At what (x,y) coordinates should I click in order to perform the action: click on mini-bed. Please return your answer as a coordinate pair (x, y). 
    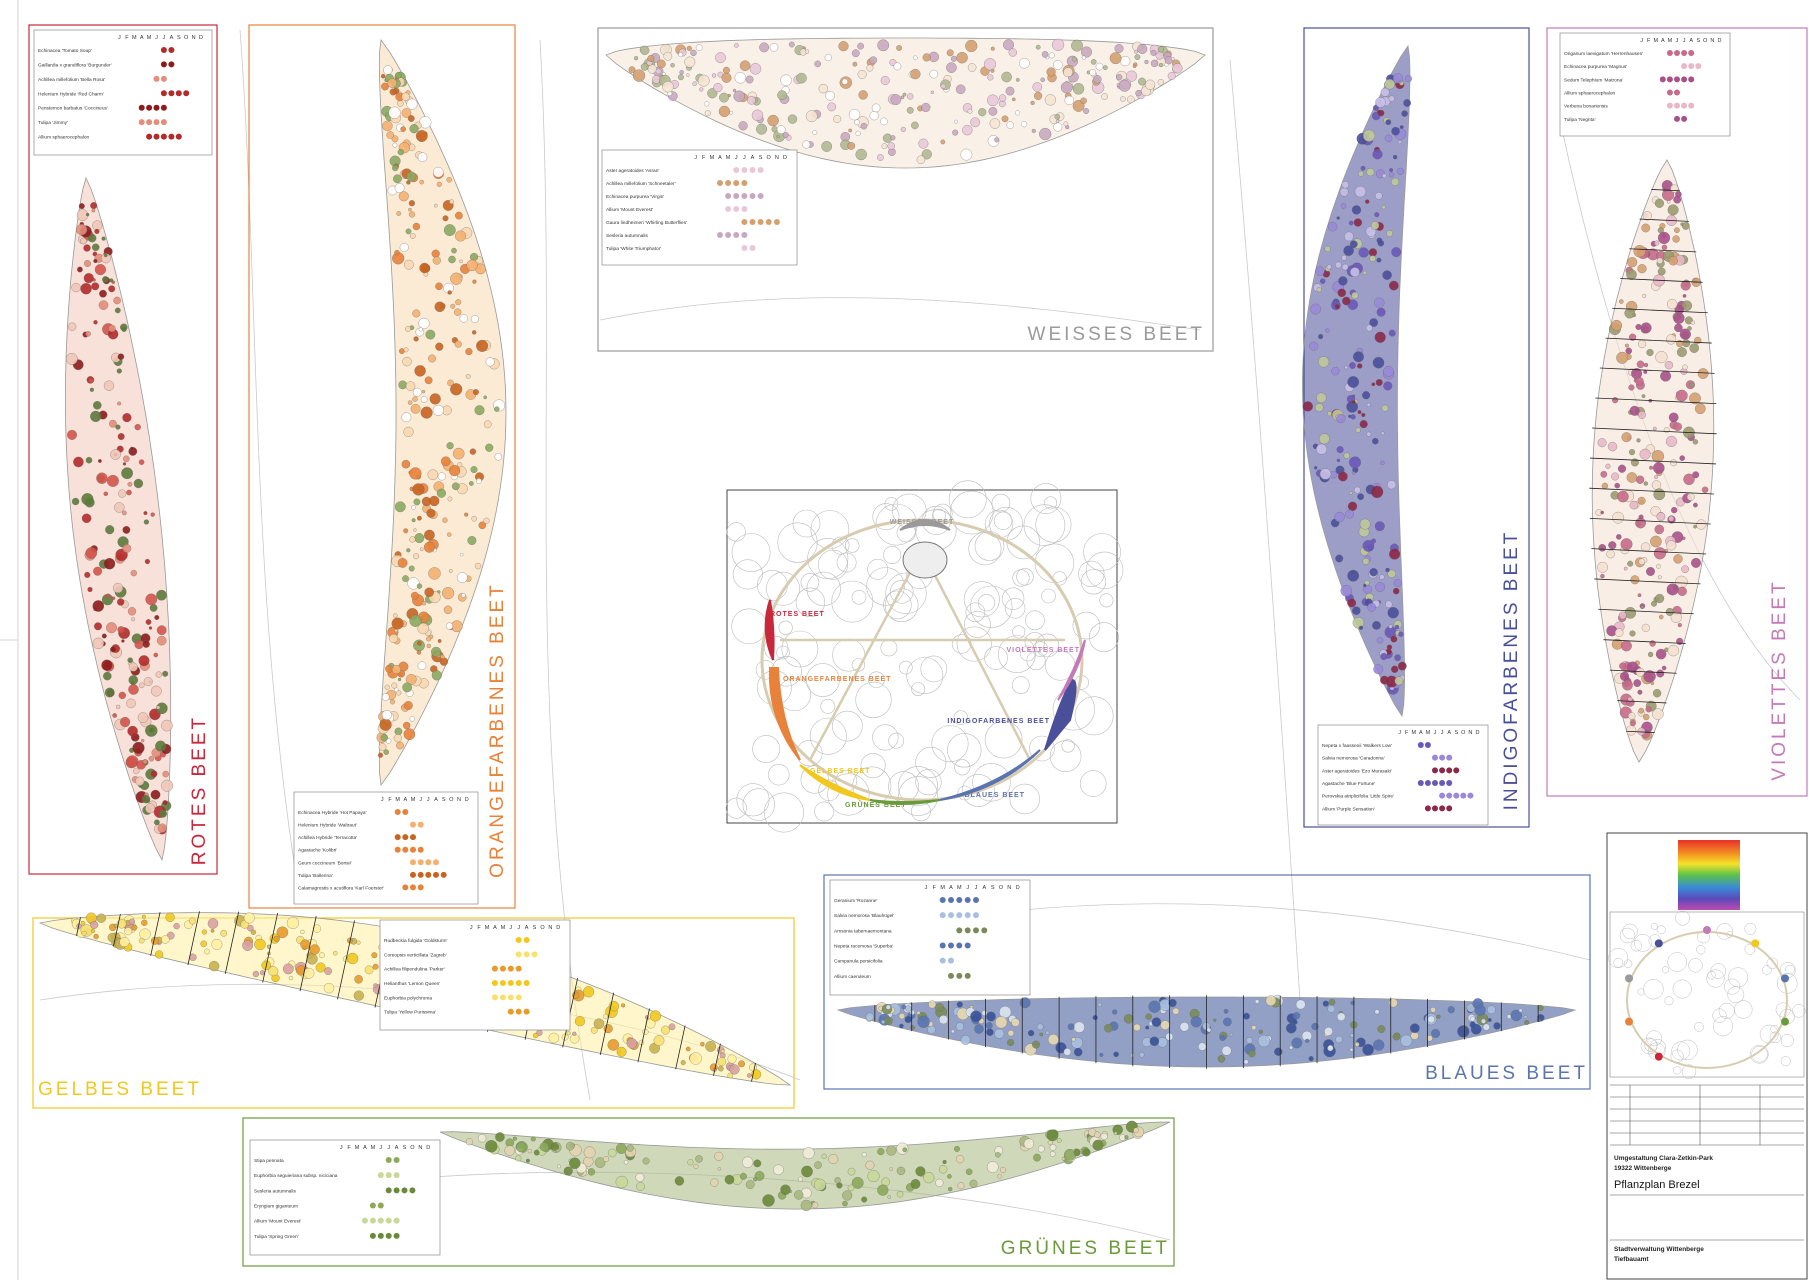
    Looking at the image, I should click on (1784, 978).